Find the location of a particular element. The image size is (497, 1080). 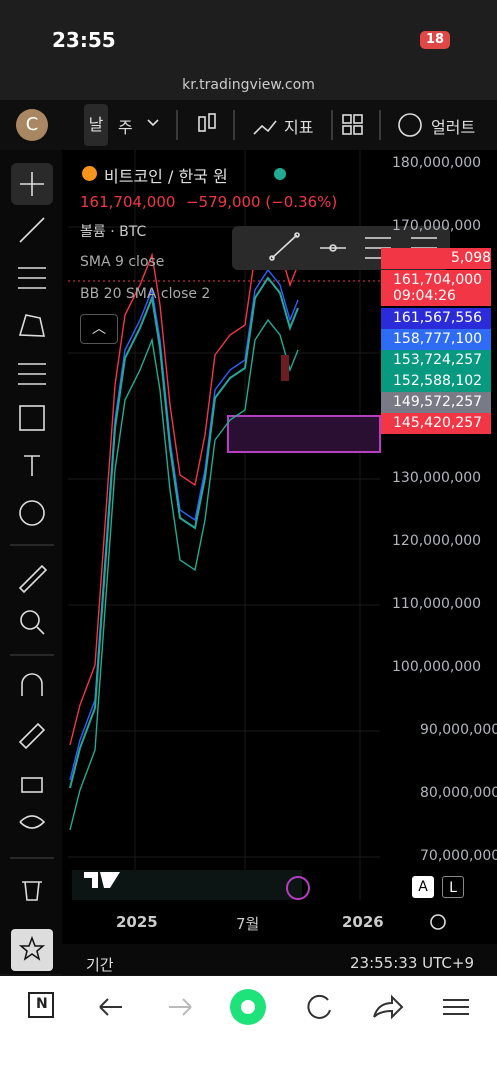

browser-header is located at coordinates (248, 50).